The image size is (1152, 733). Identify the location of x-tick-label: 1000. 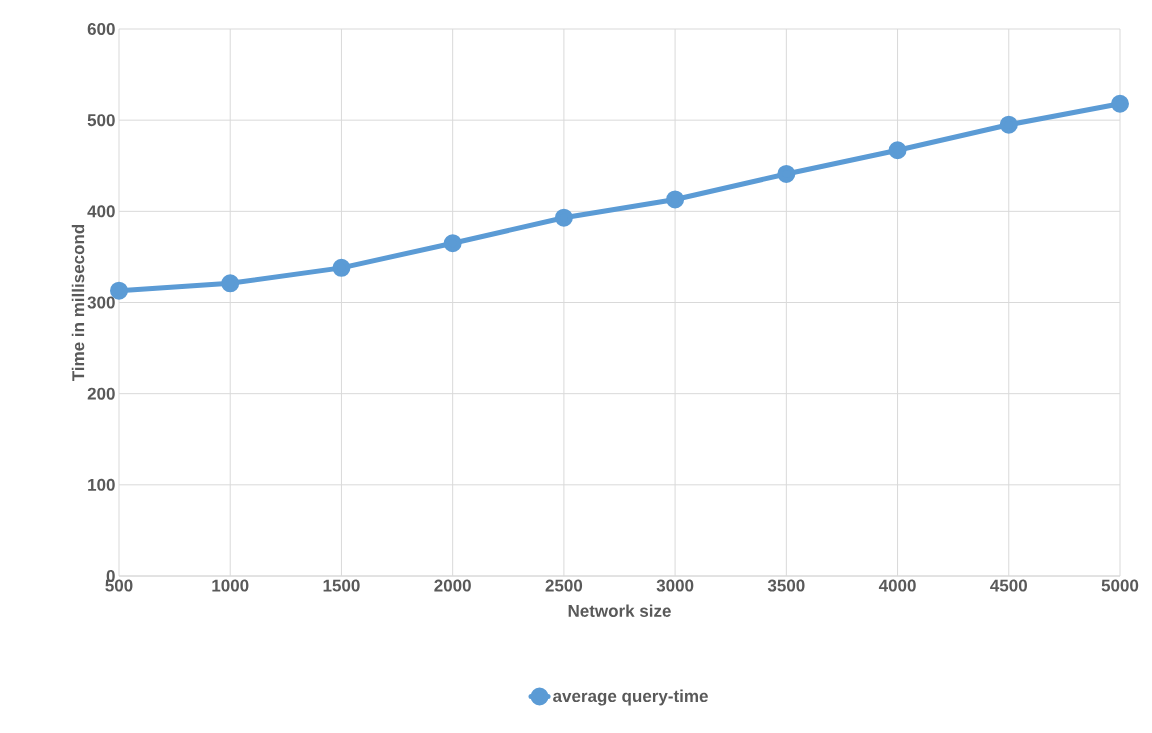
(230, 585).